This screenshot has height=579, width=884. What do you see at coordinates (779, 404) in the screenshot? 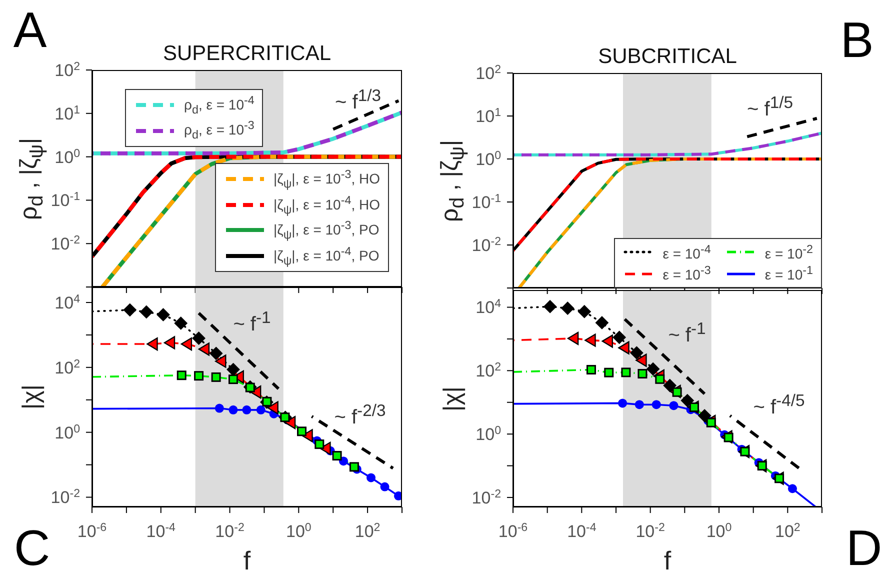
I see `annotation: ~ f$^{-4/5}$` at bounding box center [779, 404].